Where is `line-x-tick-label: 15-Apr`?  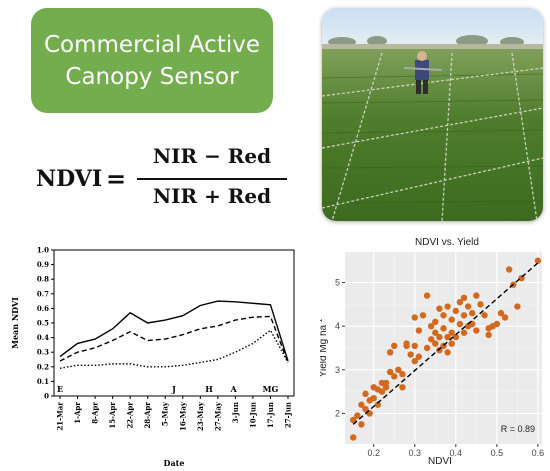 line-x-tick-label: 15-Apr is located at coordinates (112, 415).